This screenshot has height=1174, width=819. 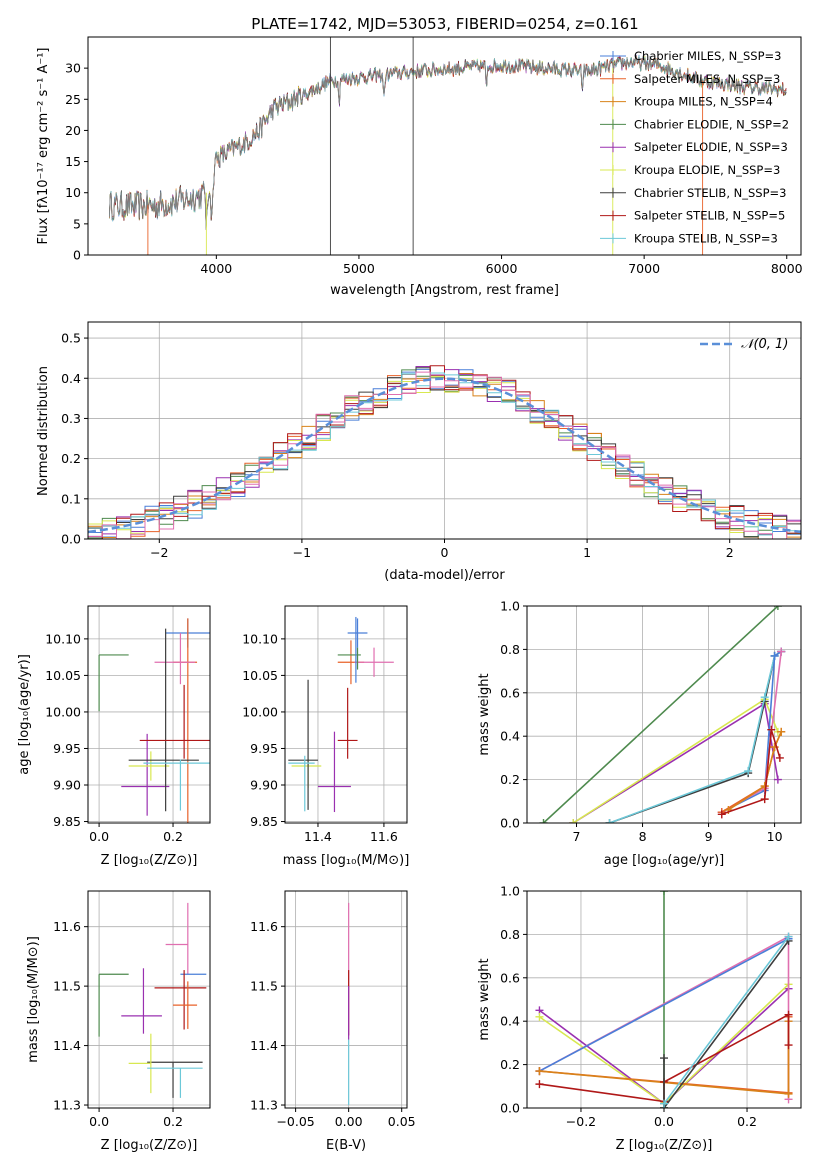 I want to click on legend-entry: Salpeter MILES, N_SSP=3, so click(x=707, y=79).